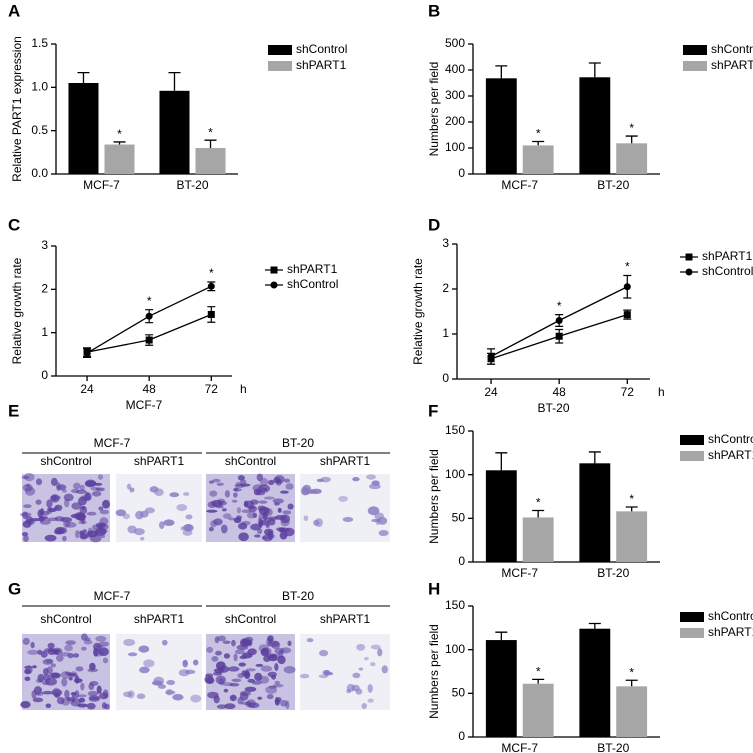 This screenshot has width=753, height=753. What do you see at coordinates (44, 245) in the screenshot?
I see `y-tick-label: 3` at bounding box center [44, 245].